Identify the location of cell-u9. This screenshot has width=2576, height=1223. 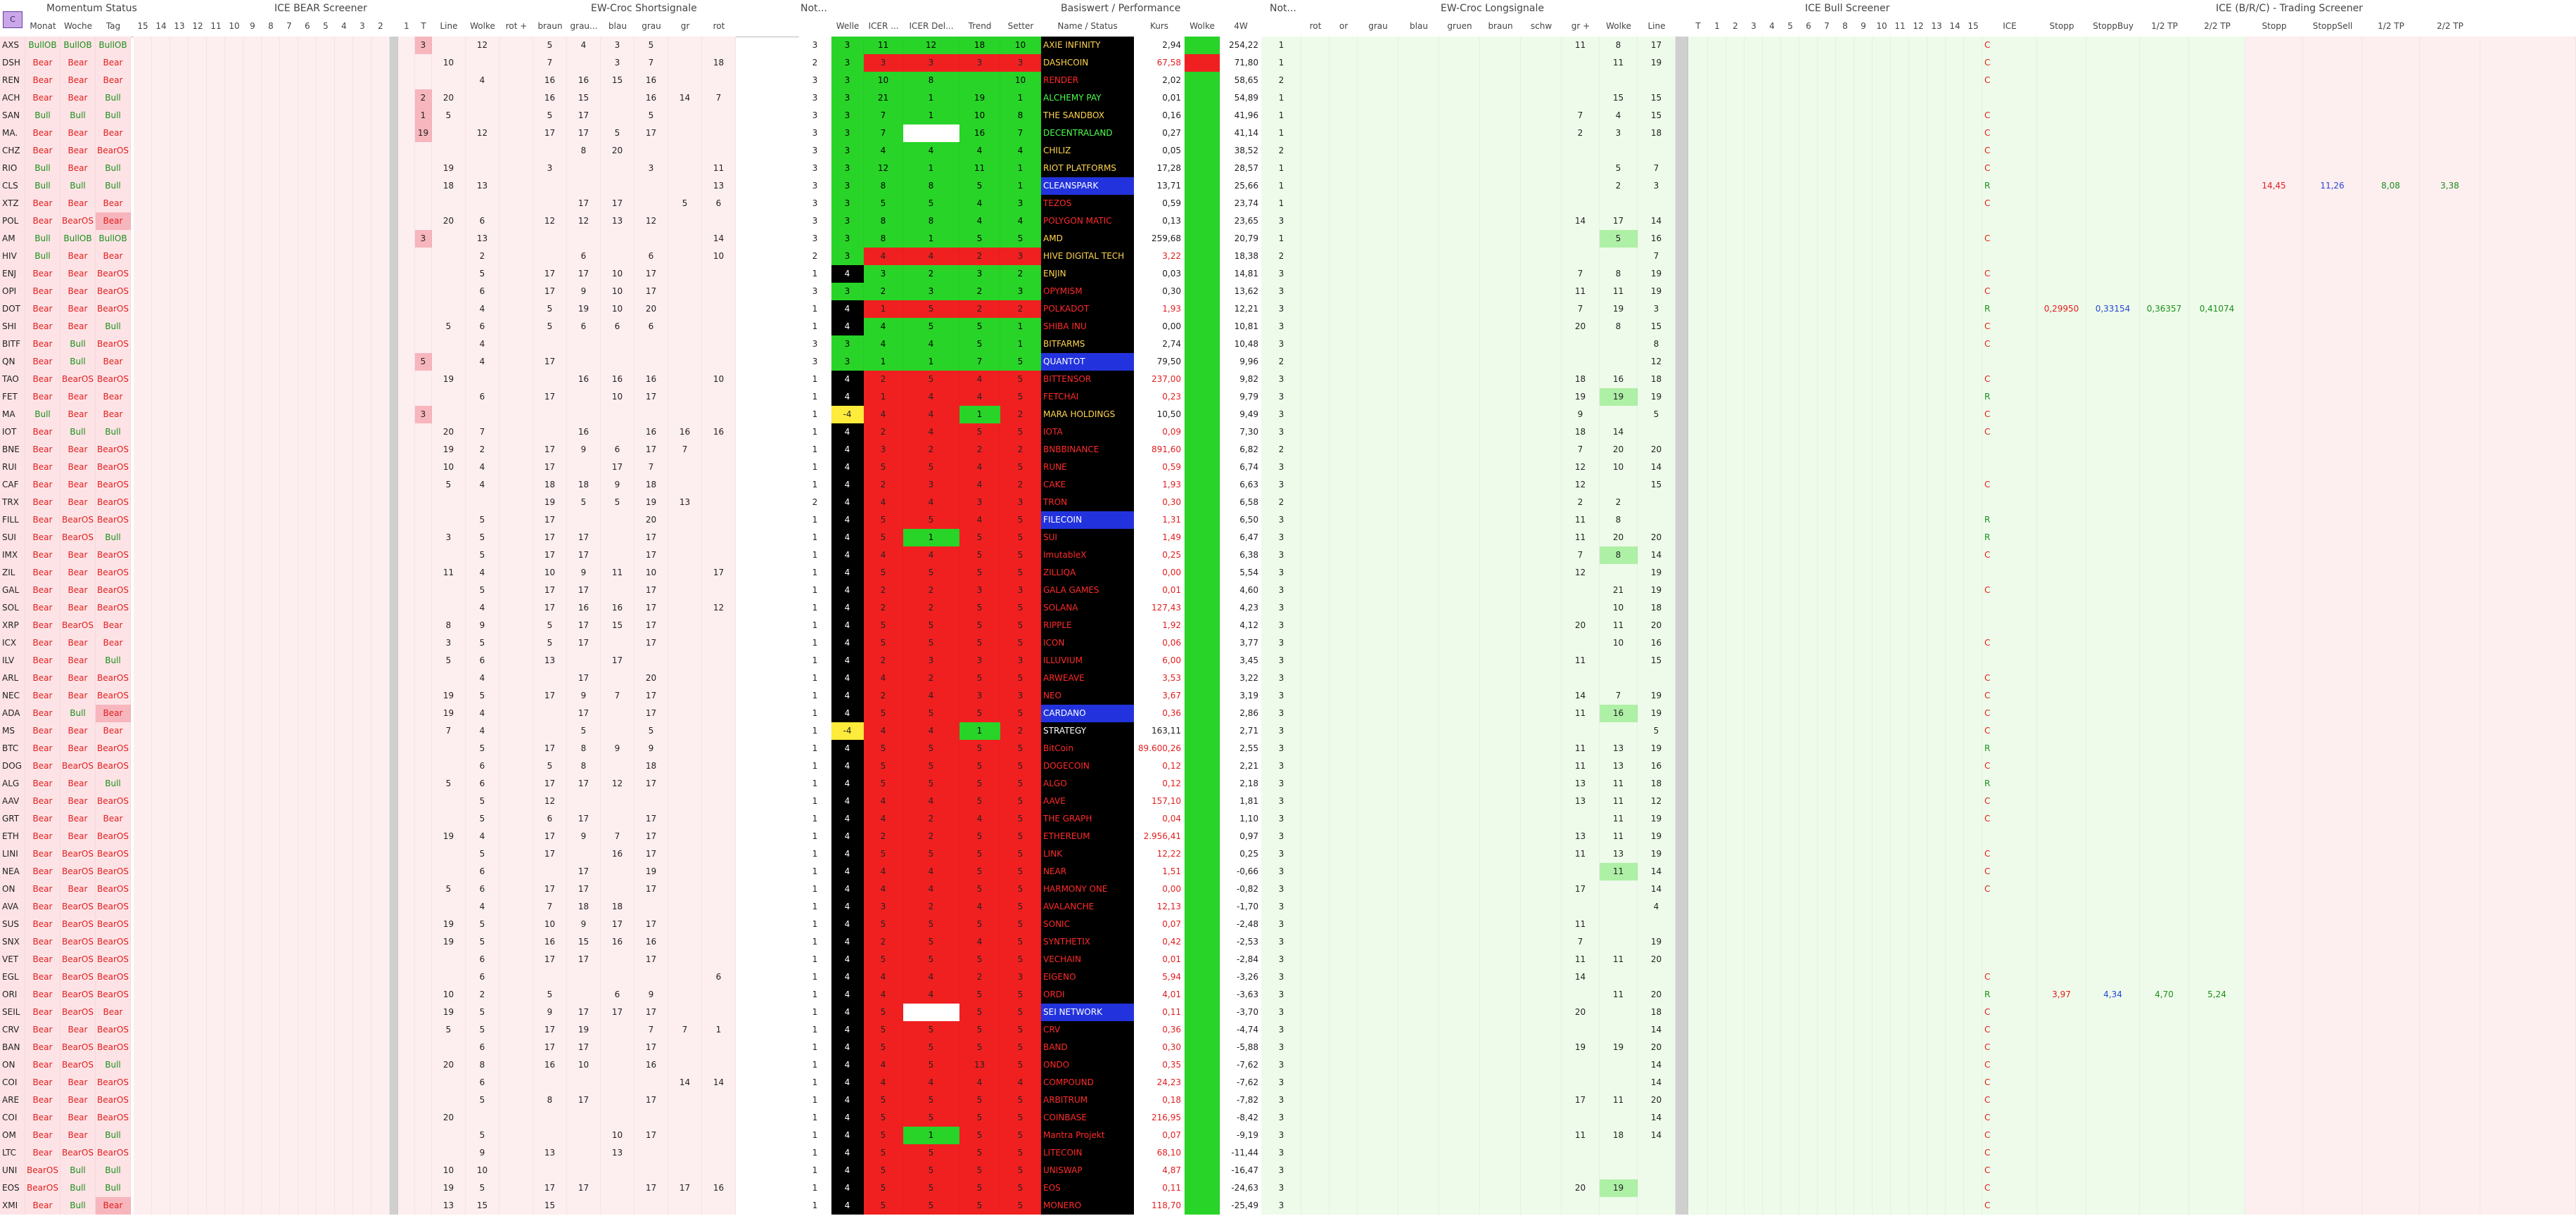
(1863, 661).